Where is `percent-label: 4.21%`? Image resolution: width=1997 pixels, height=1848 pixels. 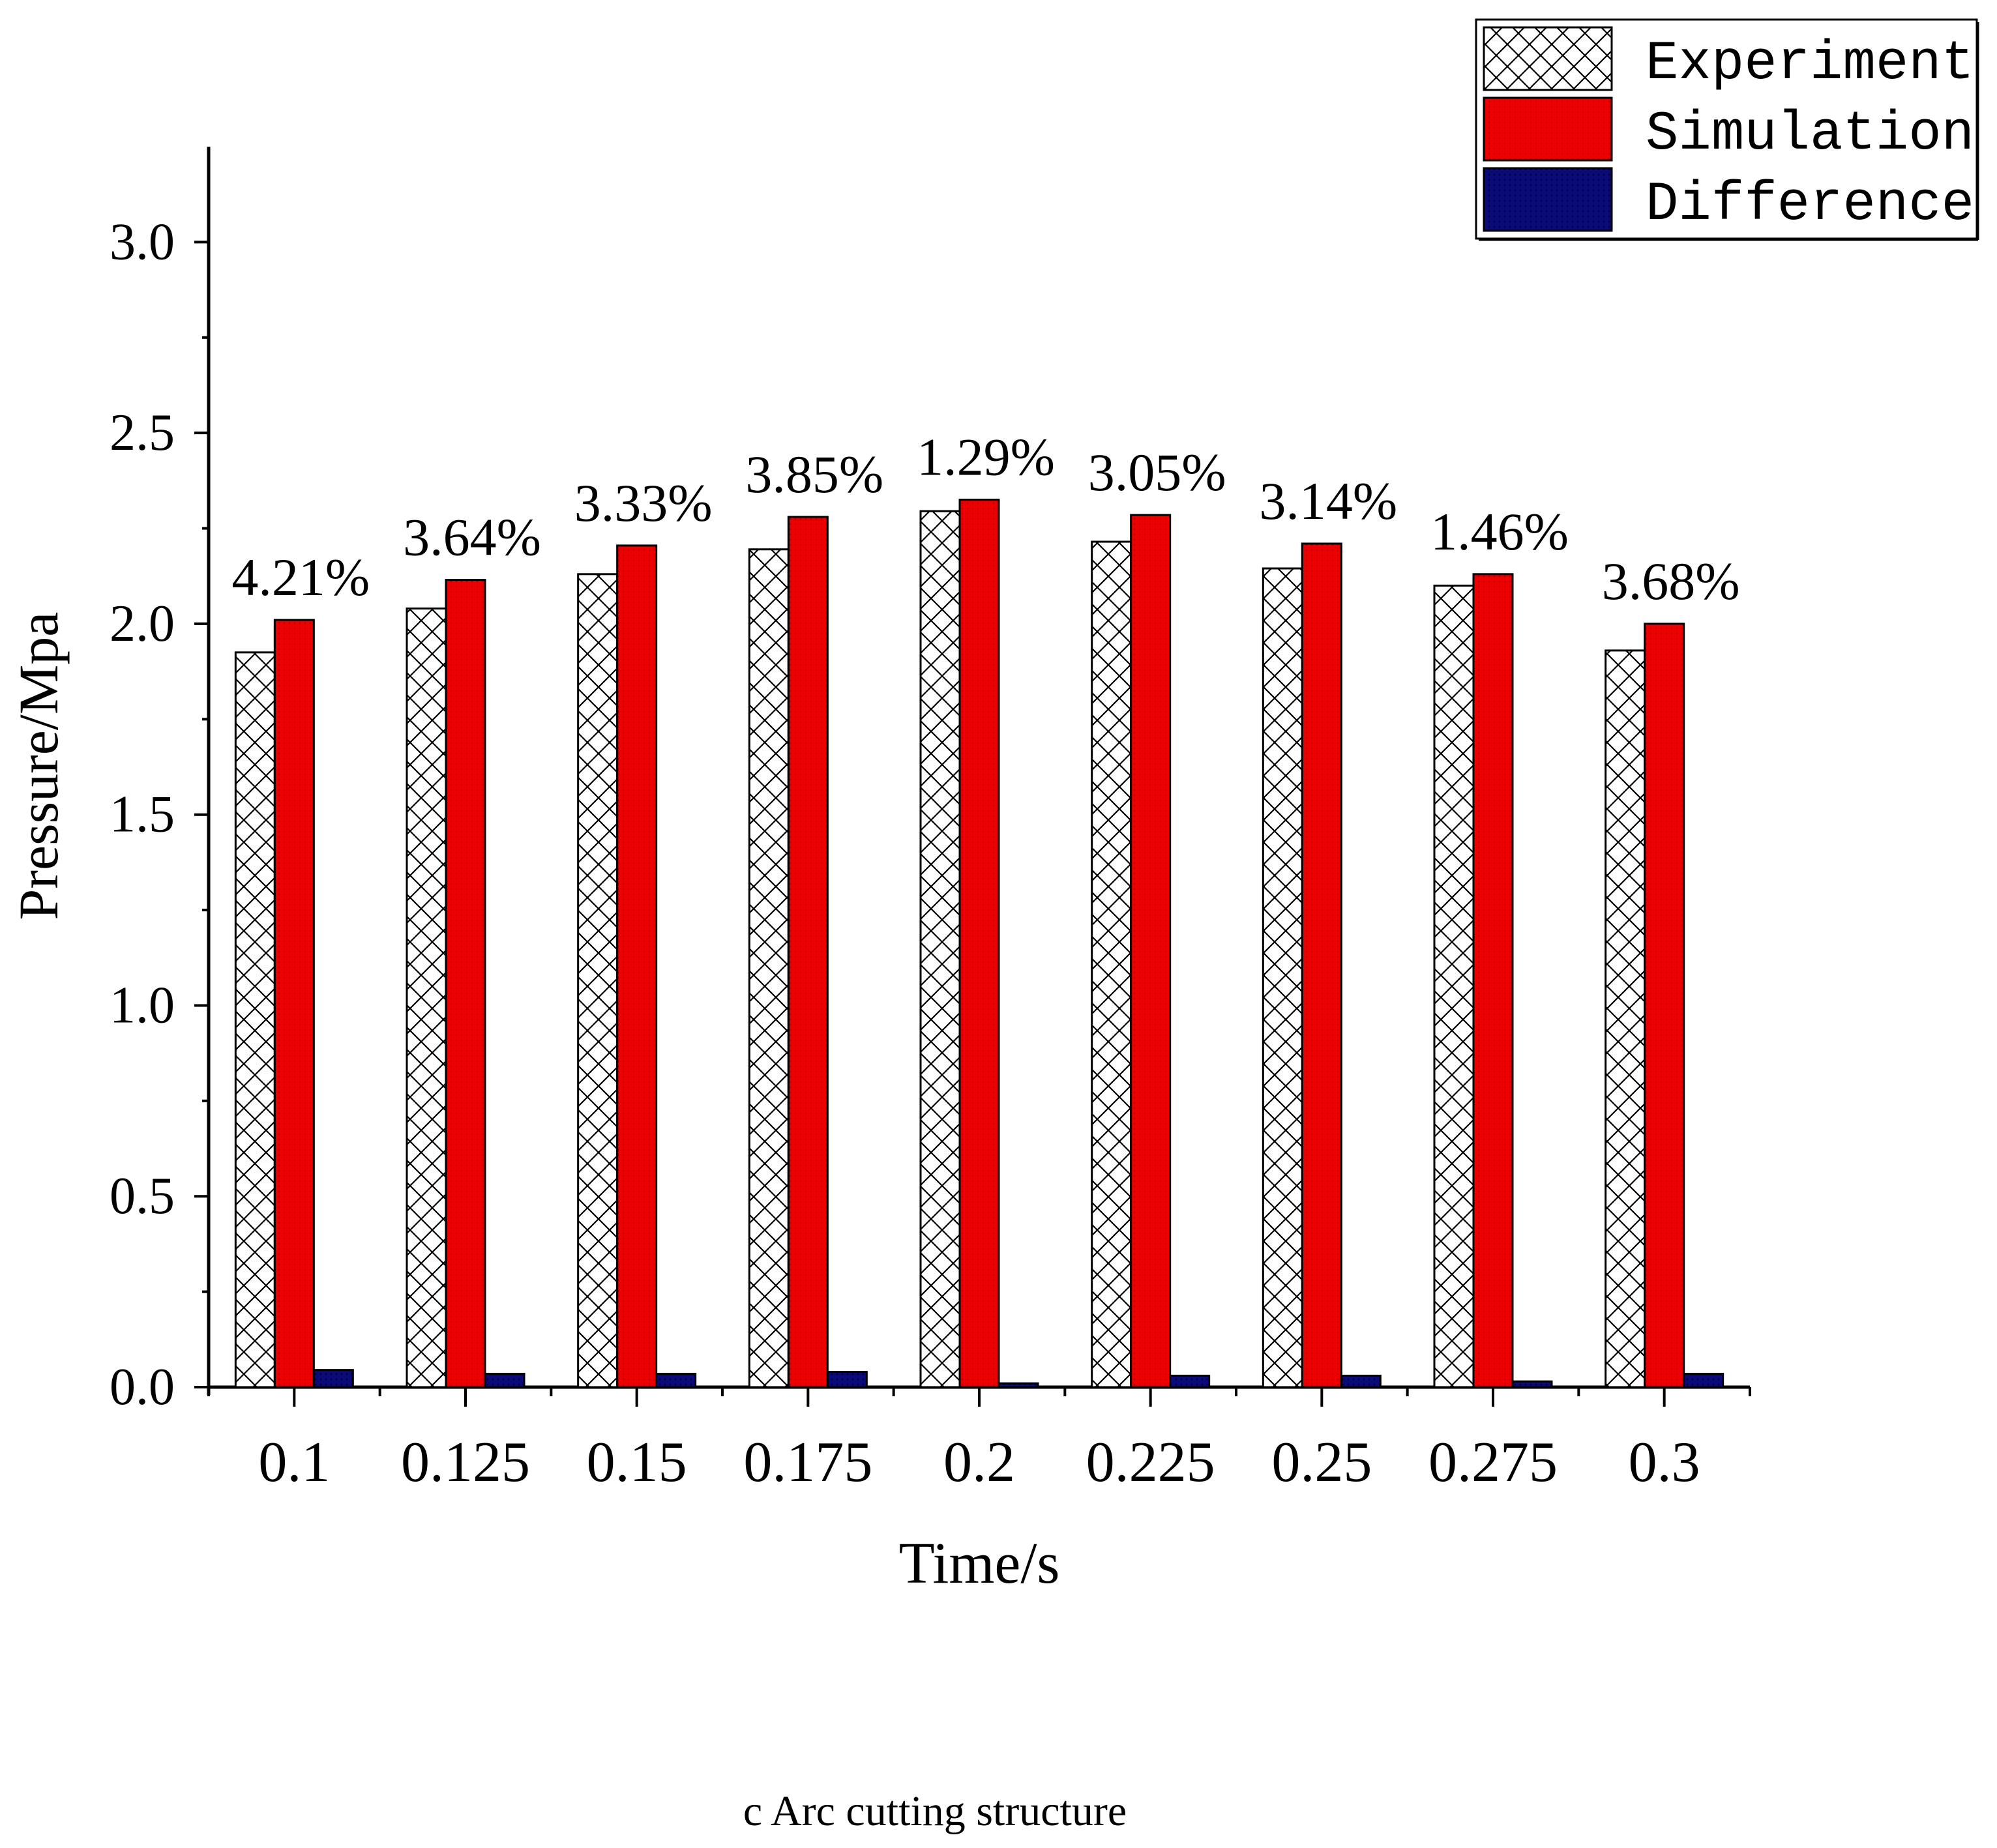
percent-label: 4.21% is located at coordinates (300, 577).